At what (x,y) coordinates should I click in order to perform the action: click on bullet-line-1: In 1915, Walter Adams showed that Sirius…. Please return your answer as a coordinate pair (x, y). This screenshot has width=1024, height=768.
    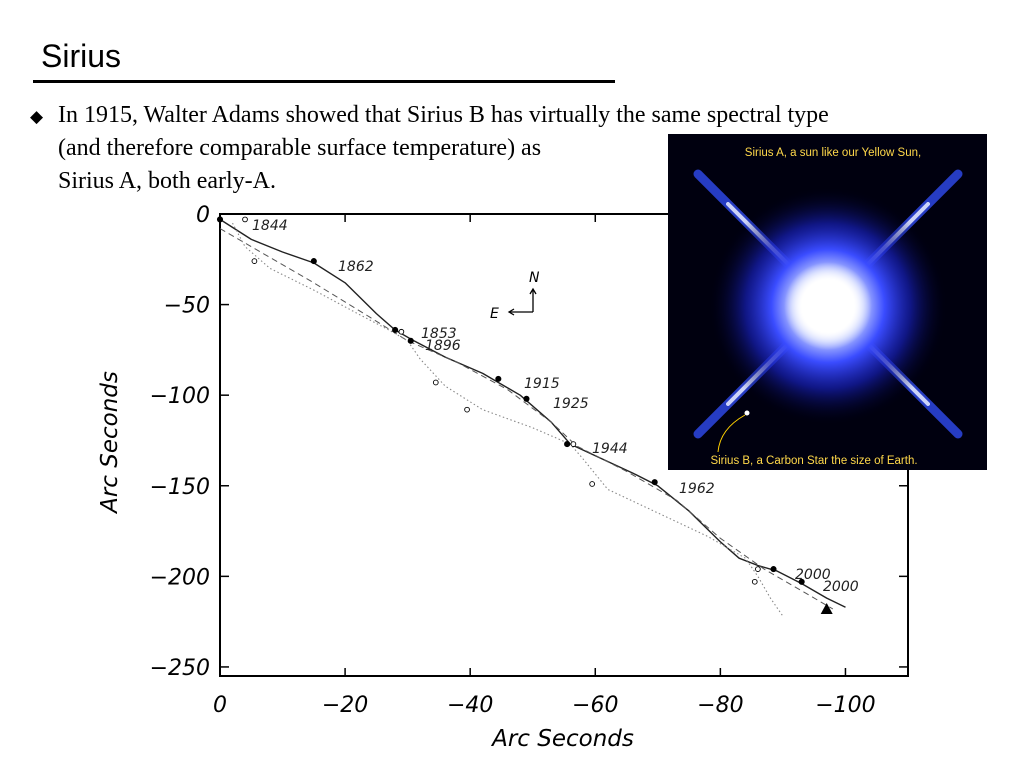
    Looking at the image, I should click on (443, 115).